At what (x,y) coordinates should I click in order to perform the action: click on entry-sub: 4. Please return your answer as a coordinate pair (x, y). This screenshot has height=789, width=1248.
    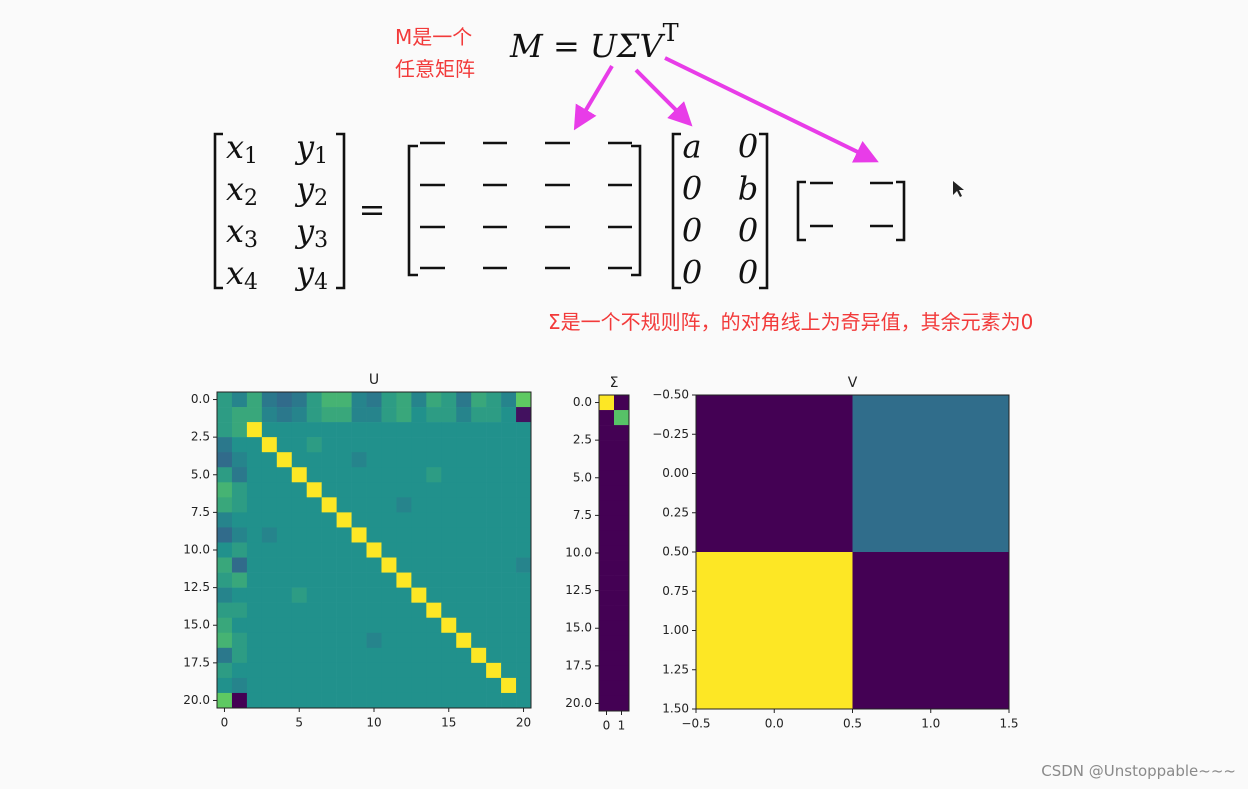
    Looking at the image, I should click on (321, 282).